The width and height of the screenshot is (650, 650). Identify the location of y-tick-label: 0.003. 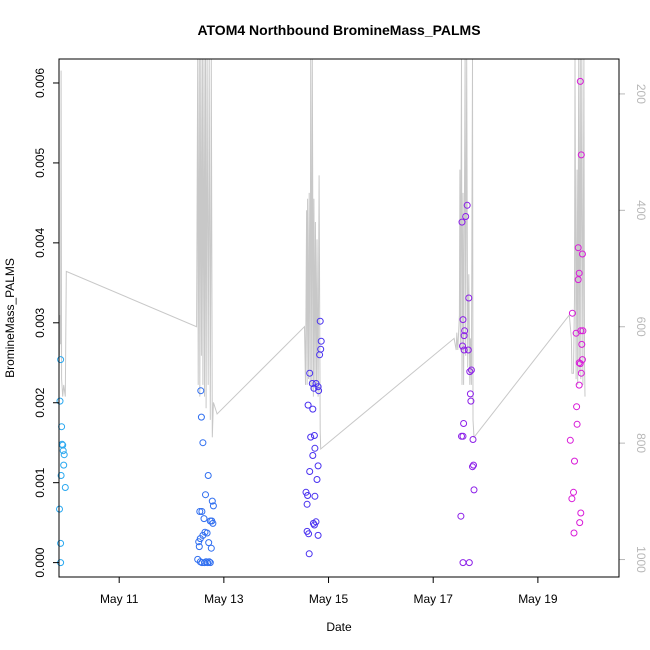
(40, 322).